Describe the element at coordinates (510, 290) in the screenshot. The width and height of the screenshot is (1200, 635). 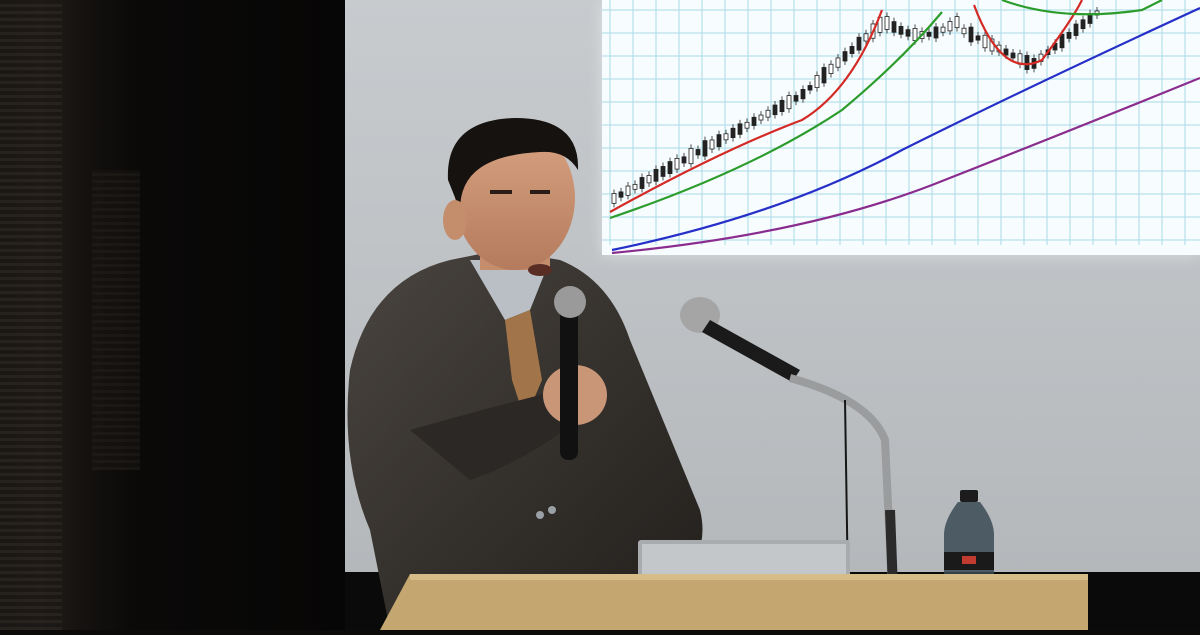
I see `shirt-collar` at that location.